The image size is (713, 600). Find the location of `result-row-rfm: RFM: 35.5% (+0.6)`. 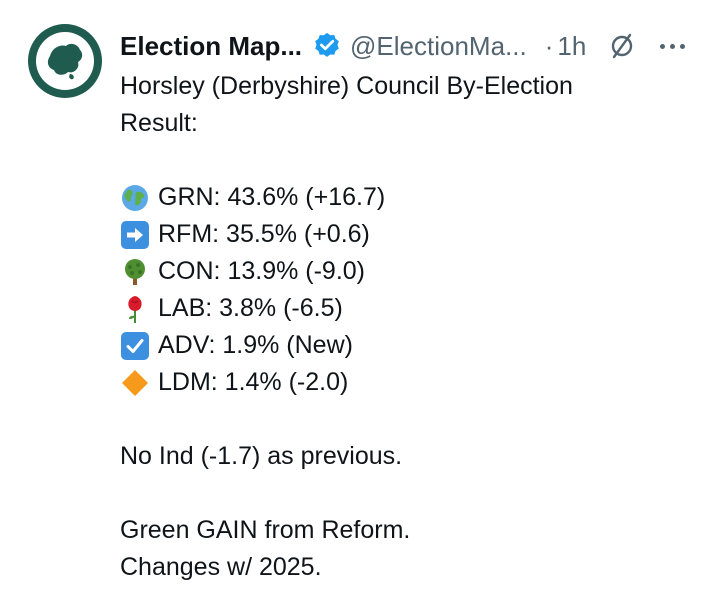

result-row-rfm: RFM: 35.5% (+0.6) is located at coordinates (410, 234).